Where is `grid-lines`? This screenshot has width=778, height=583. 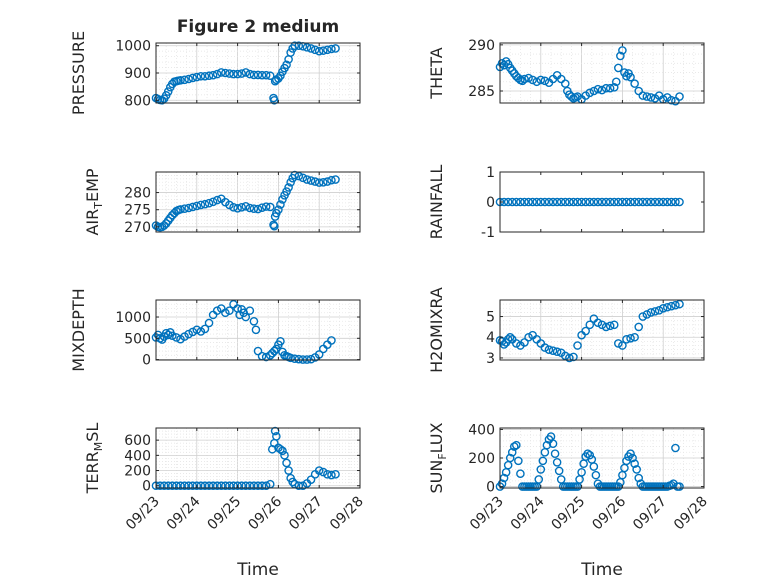
grid-lines is located at coordinates (258, 329).